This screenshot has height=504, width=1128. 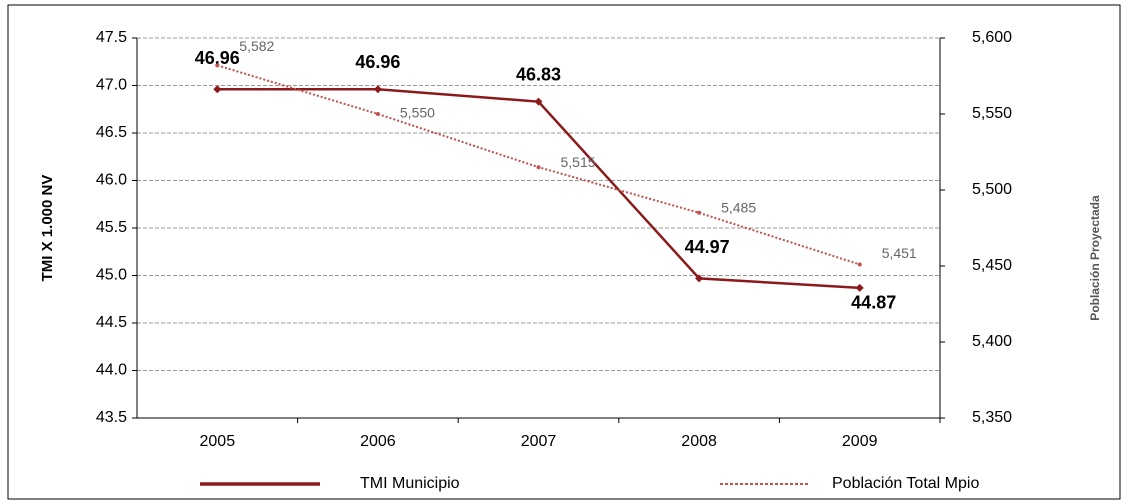 I want to click on y-tick-label: 44.5, so click(x=111, y=322).